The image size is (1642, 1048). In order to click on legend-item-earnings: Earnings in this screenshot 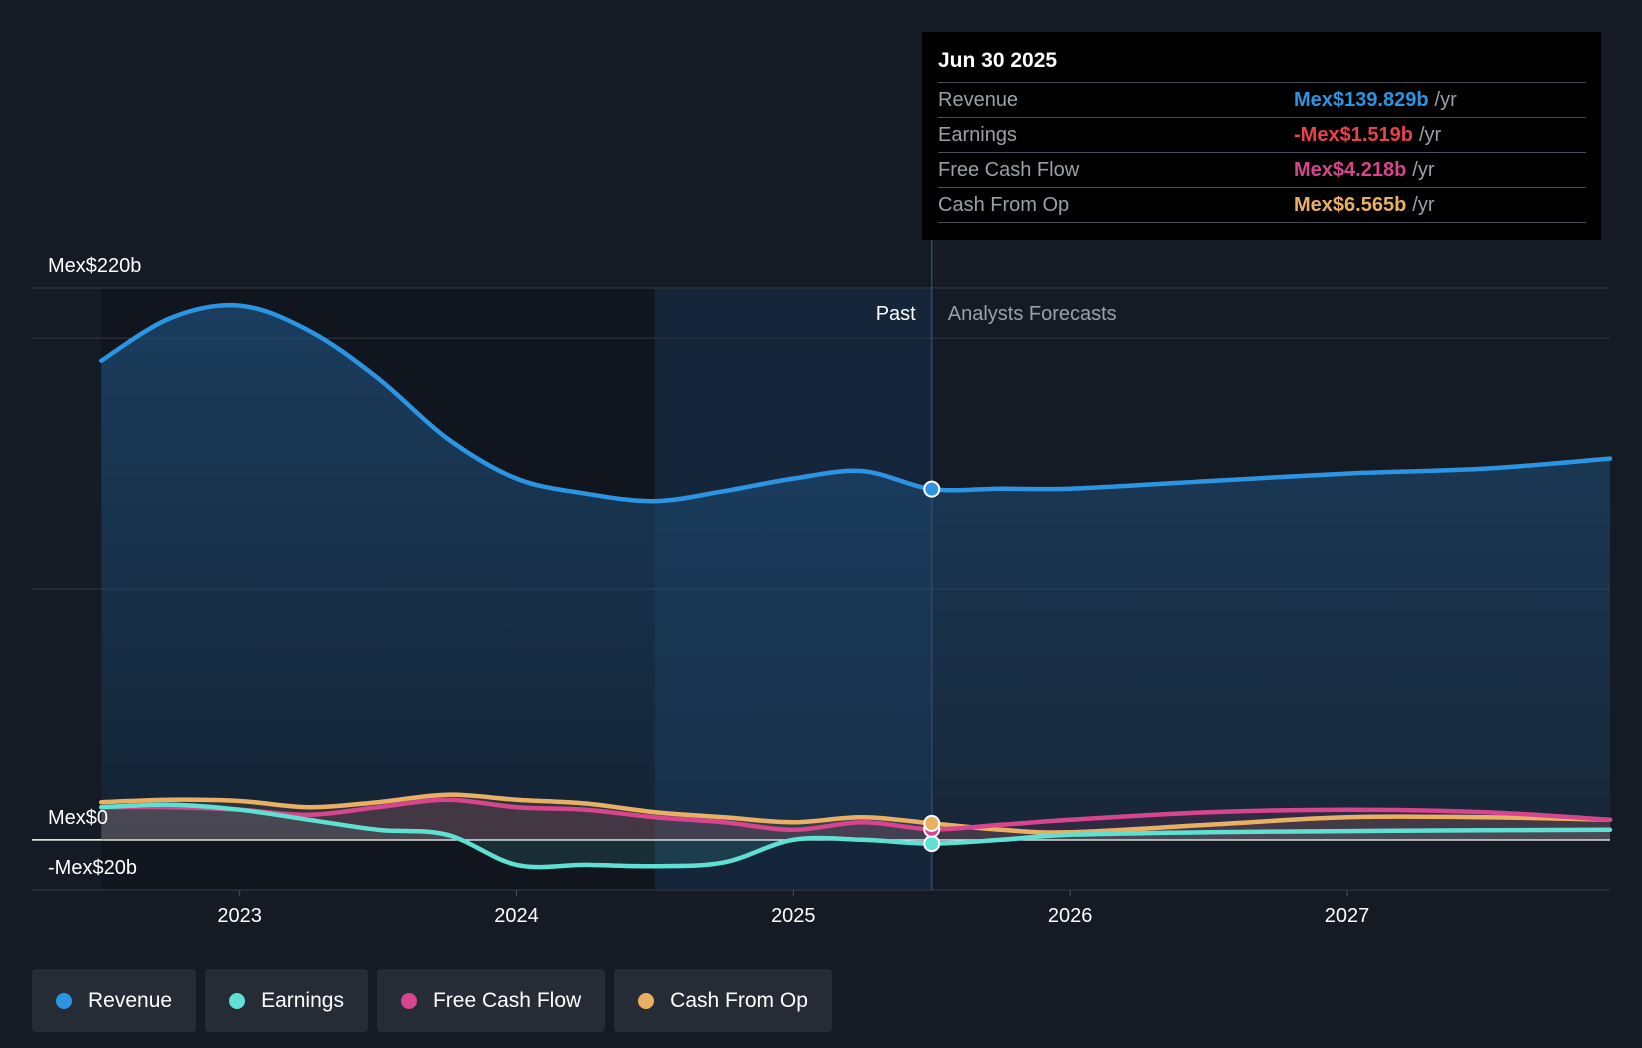, I will do `click(286, 1000)`.